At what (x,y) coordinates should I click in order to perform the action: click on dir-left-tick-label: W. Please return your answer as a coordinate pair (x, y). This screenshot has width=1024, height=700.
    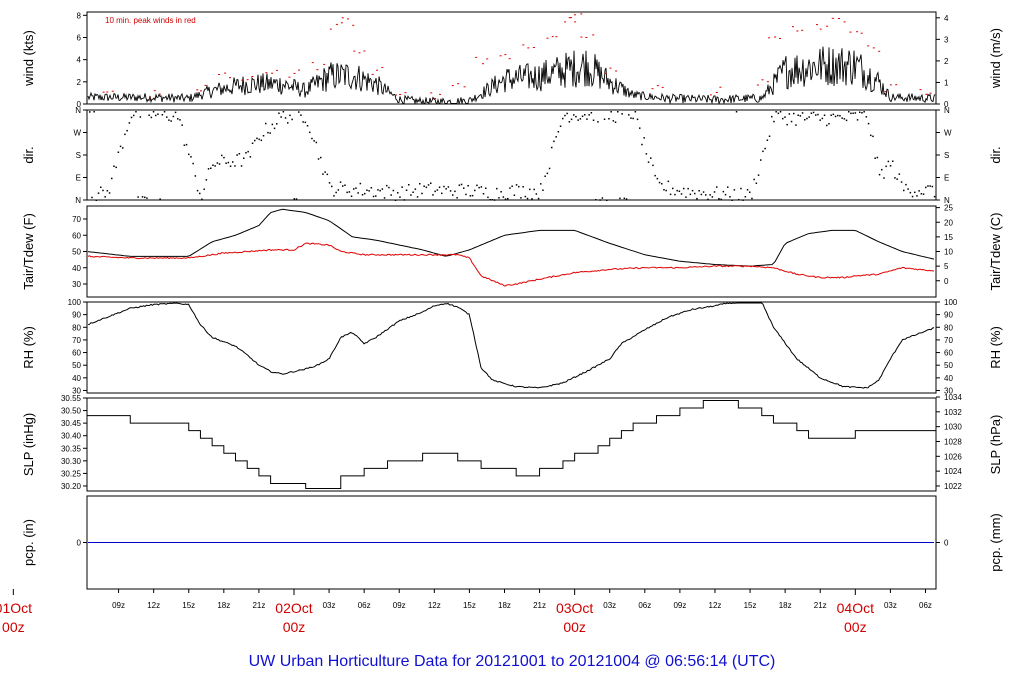
    Looking at the image, I should click on (77, 133).